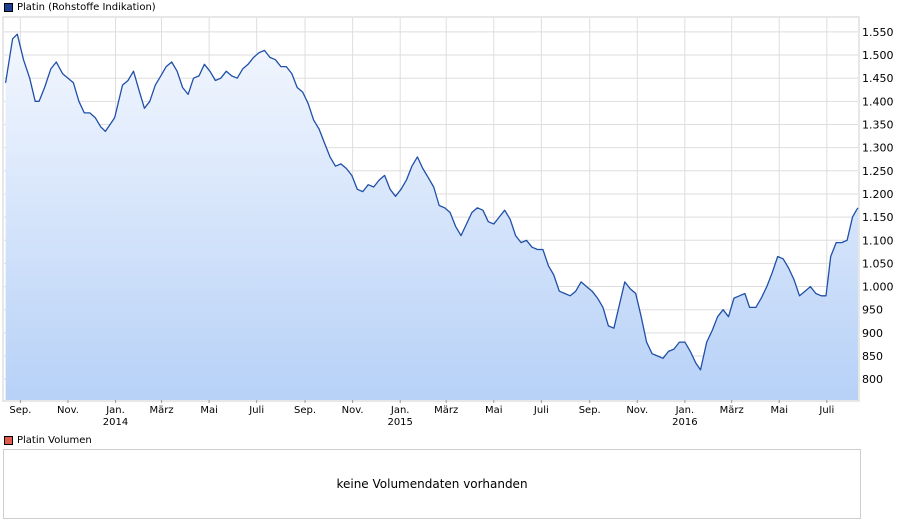 This screenshot has width=900, height=526. I want to click on y-tick-label: 900, so click(872, 333).